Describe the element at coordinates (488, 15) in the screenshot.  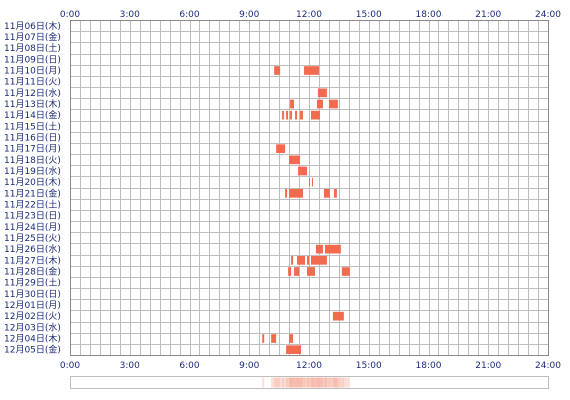
I see `x-tick-label-top: 21:00` at that location.